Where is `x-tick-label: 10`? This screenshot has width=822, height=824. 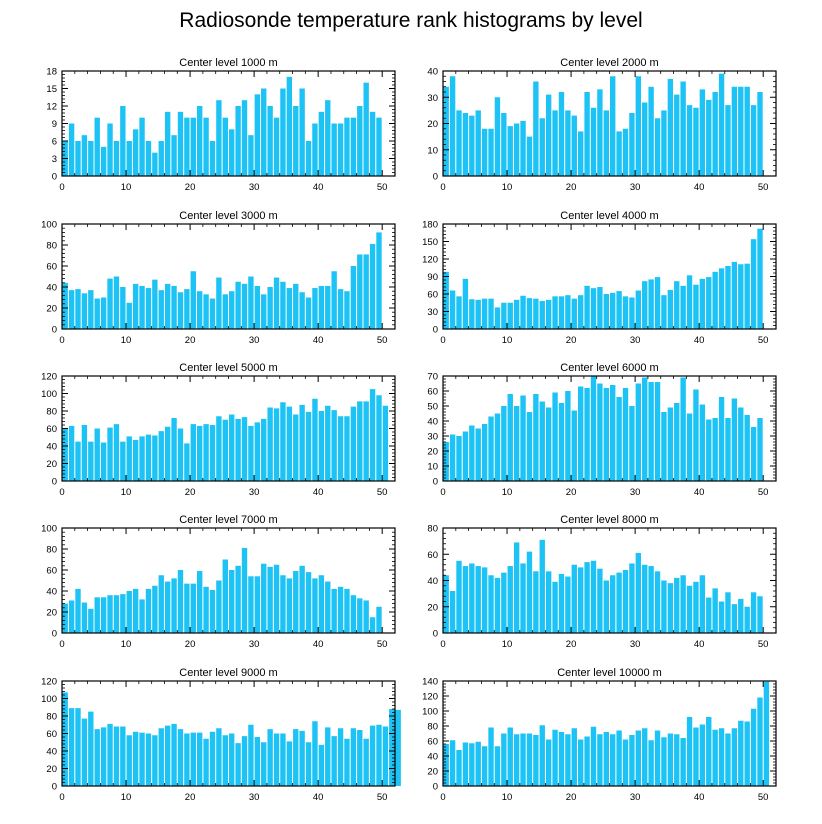 x-tick-label: 10 is located at coordinates (507, 187).